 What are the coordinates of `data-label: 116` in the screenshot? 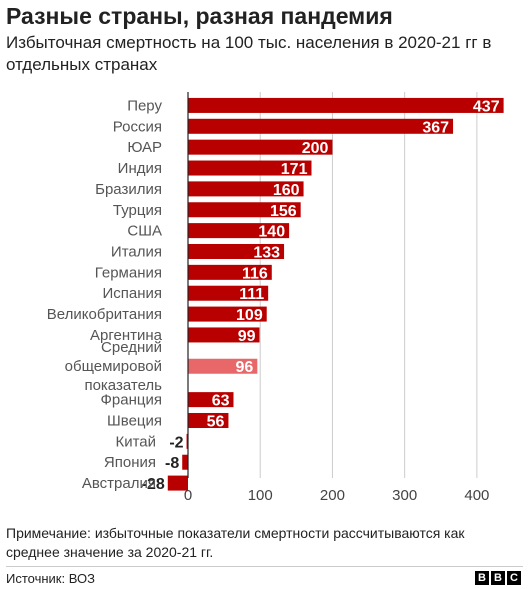 It's located at (255, 273).